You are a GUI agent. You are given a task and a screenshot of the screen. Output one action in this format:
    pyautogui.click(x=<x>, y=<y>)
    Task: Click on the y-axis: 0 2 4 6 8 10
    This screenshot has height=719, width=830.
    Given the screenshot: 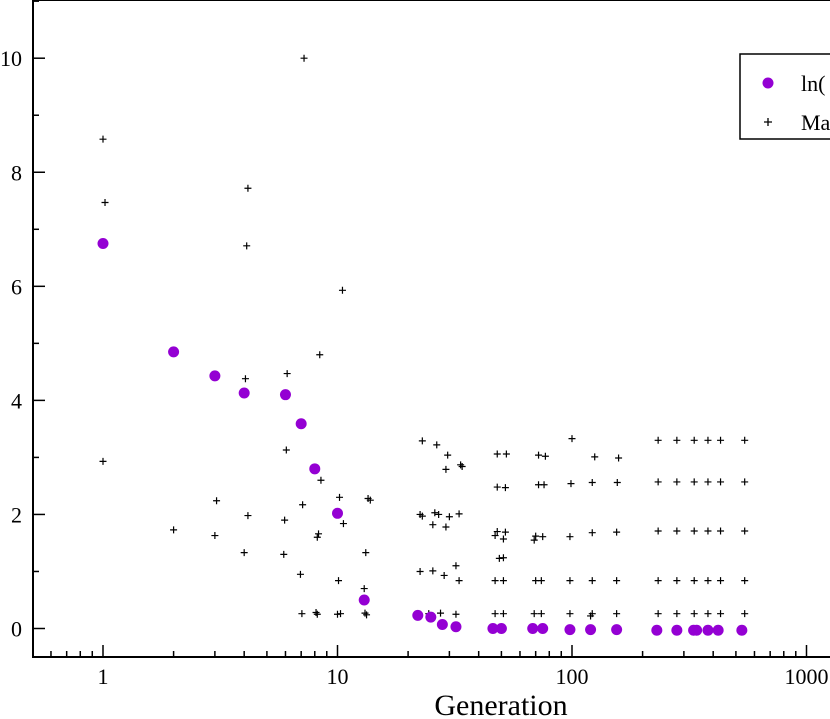 What is the action you would take?
    pyautogui.click(x=22, y=321)
    